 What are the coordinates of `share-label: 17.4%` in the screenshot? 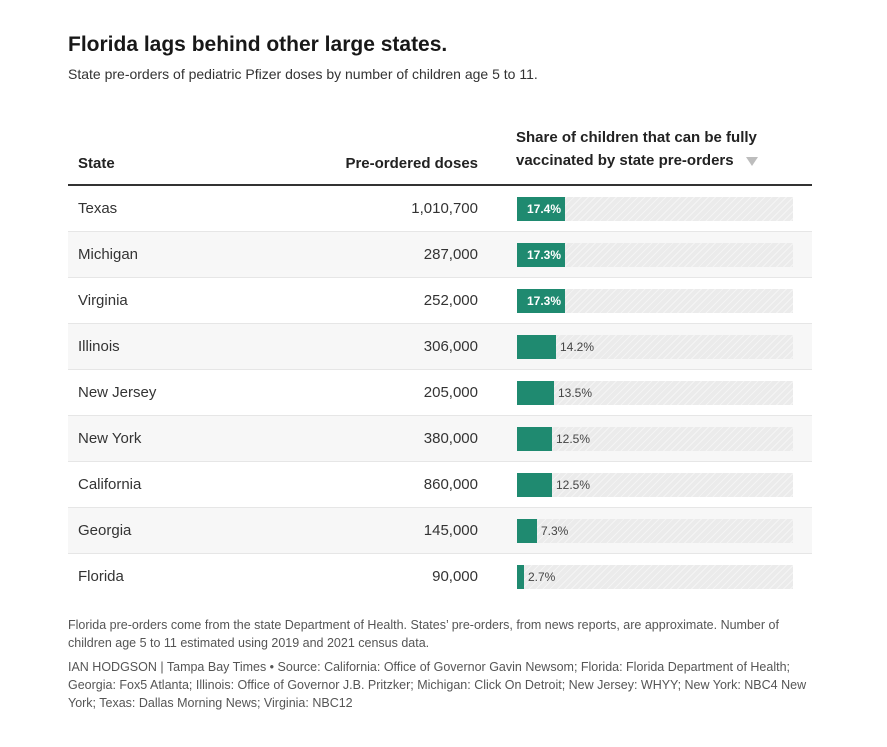 It's located at (544, 209).